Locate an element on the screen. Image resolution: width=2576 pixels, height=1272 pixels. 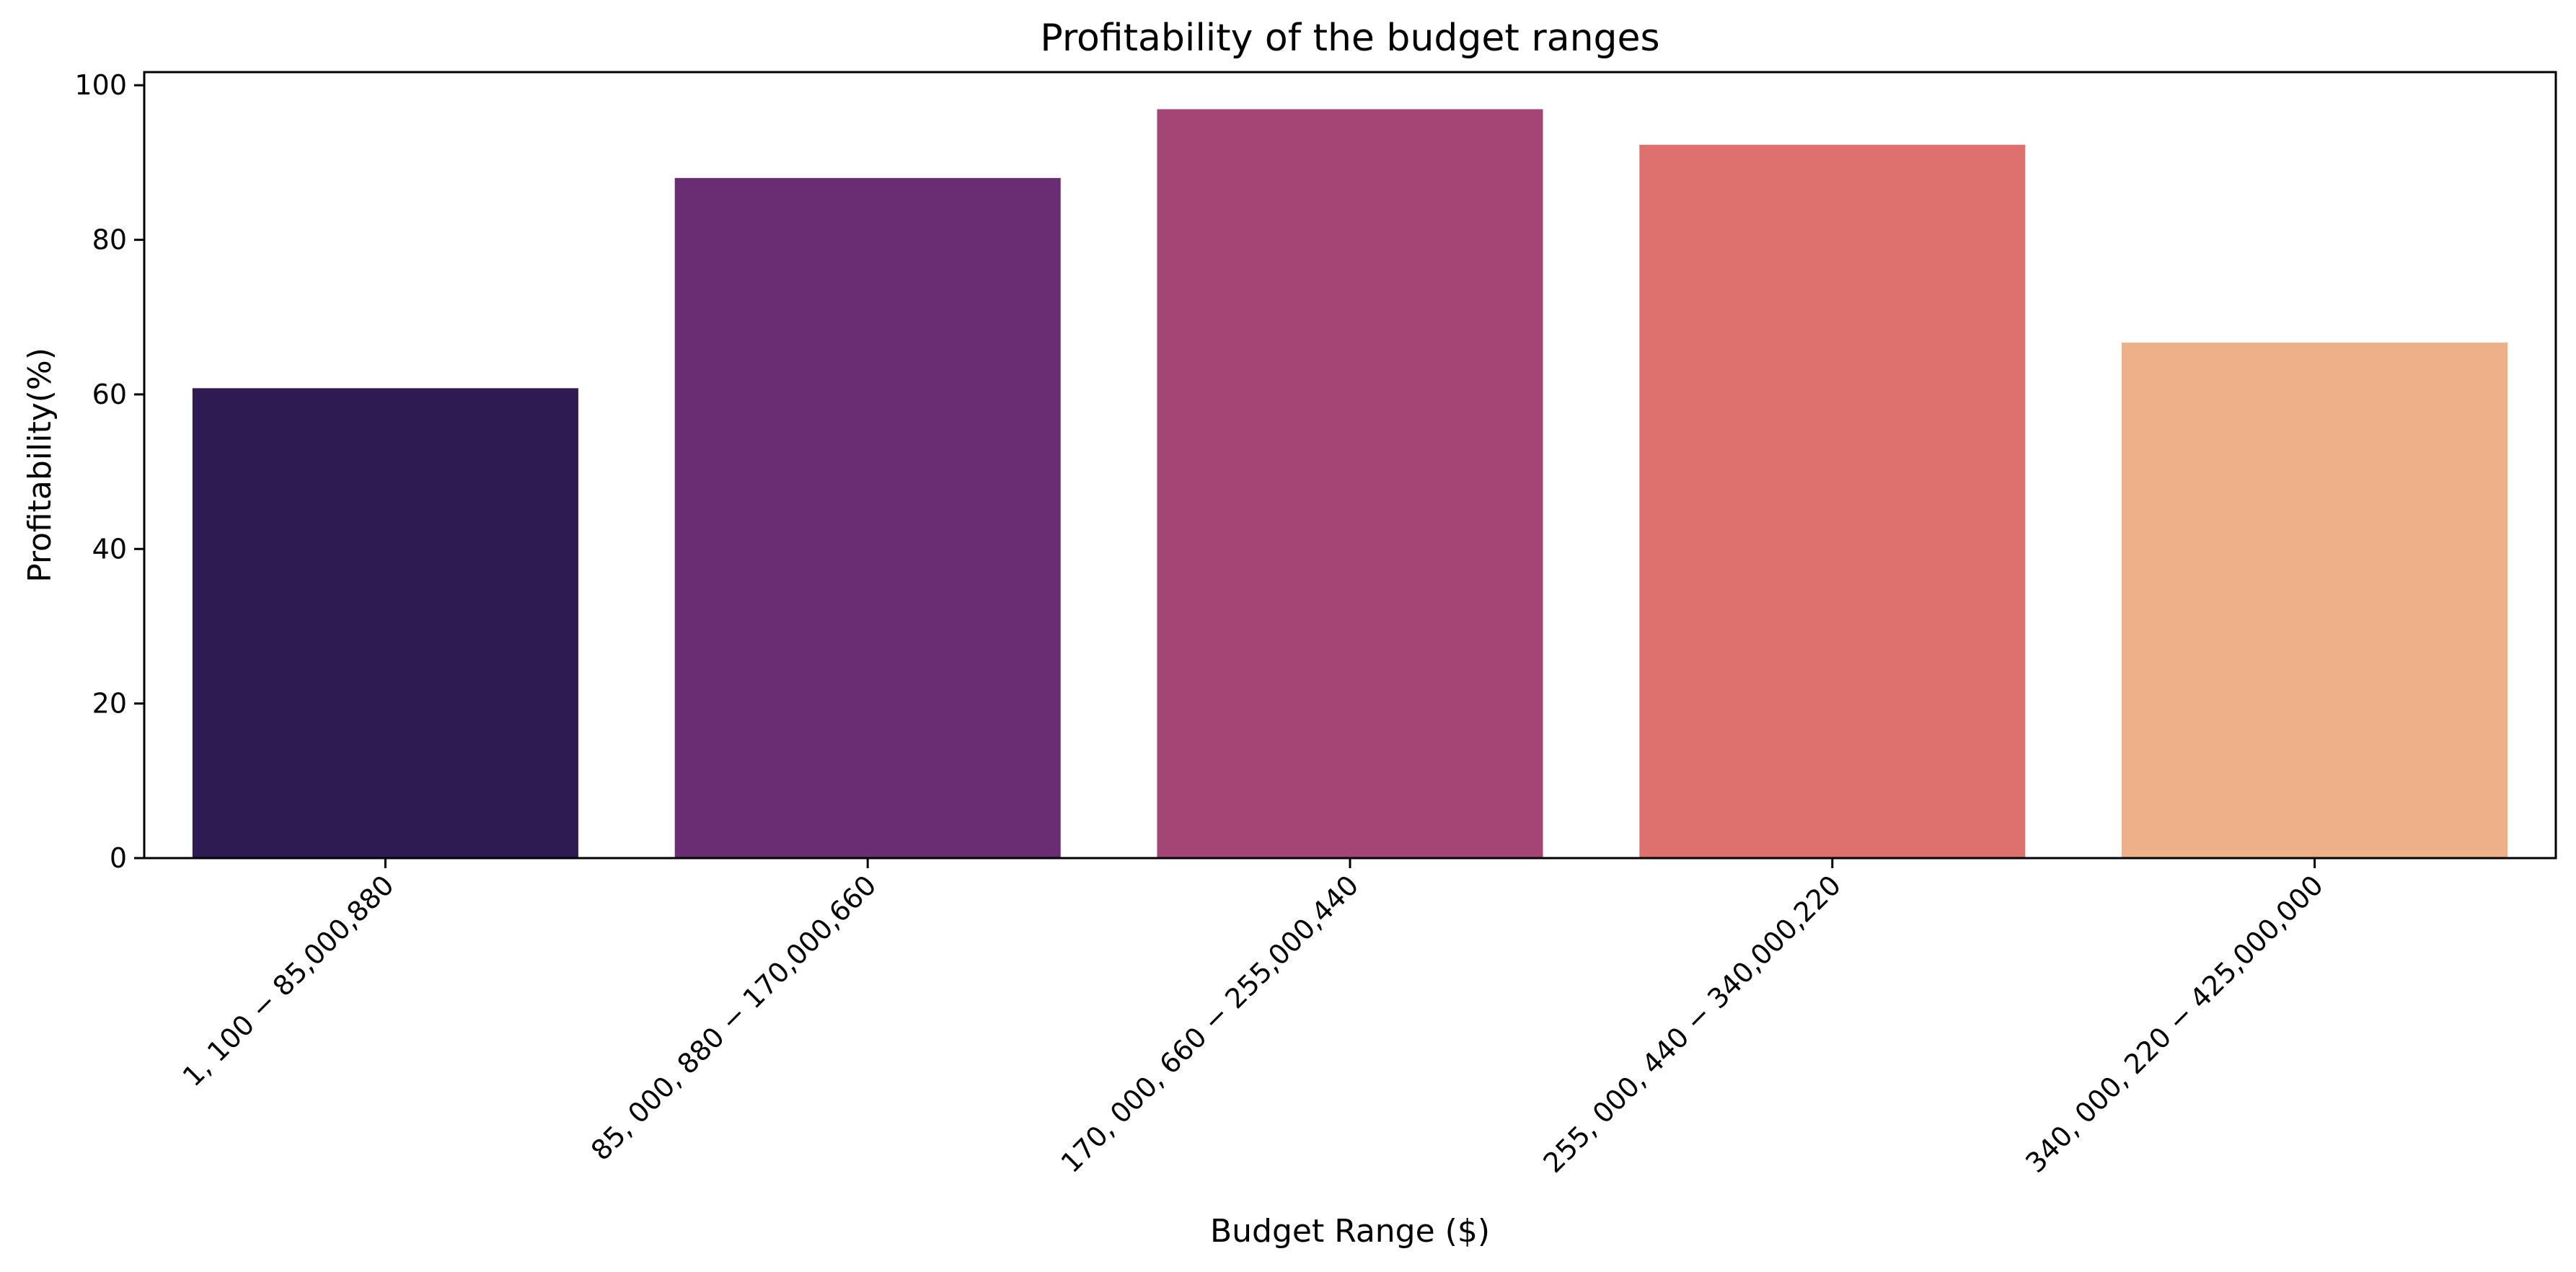
x-axis-label: Budget Range ($) is located at coordinates (1350, 1231).